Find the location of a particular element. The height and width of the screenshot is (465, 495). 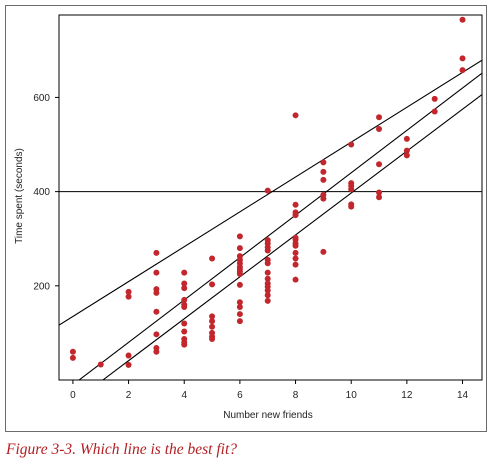

x-tick-label: 12 is located at coordinates (407, 395).